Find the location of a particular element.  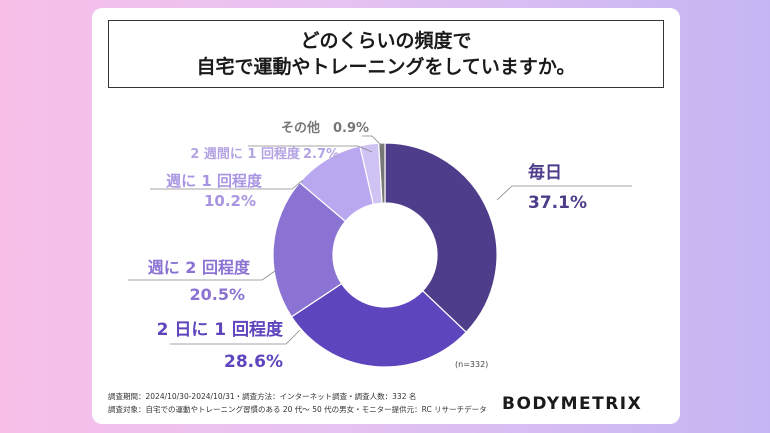

slice-label-1: 2 日に 1 回程度 is located at coordinates (220, 329).